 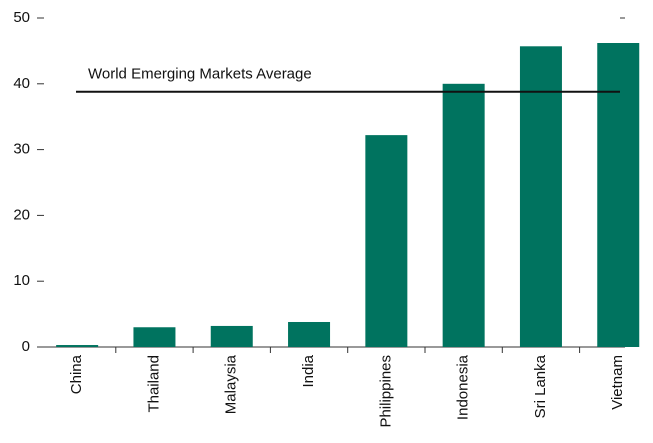 I want to click on x-tick-label: Sri Lanka, so click(x=540, y=386).